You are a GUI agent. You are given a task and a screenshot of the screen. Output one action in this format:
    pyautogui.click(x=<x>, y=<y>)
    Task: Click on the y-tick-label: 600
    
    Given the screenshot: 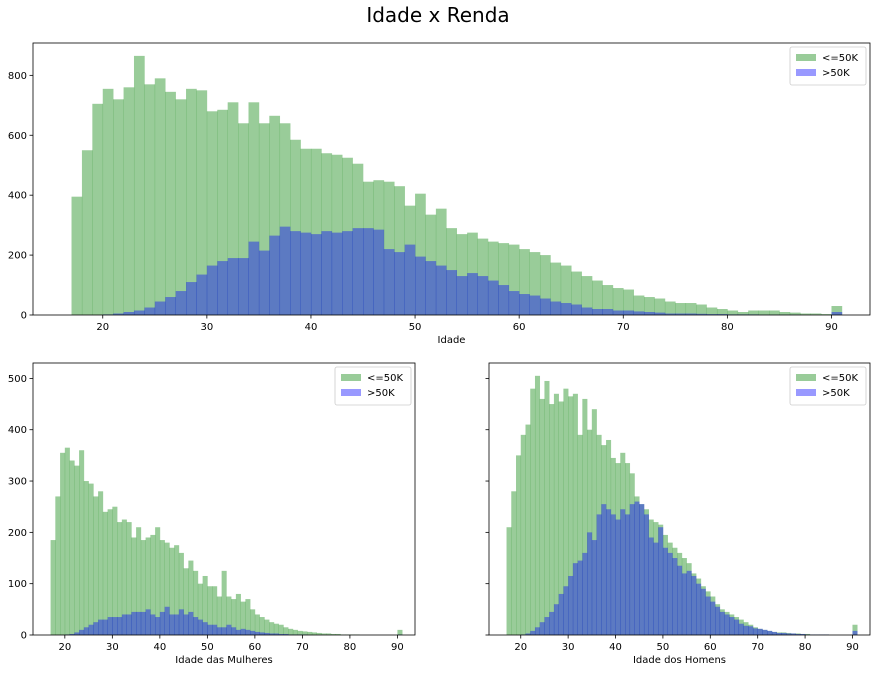 What is the action you would take?
    pyautogui.click(x=17, y=136)
    